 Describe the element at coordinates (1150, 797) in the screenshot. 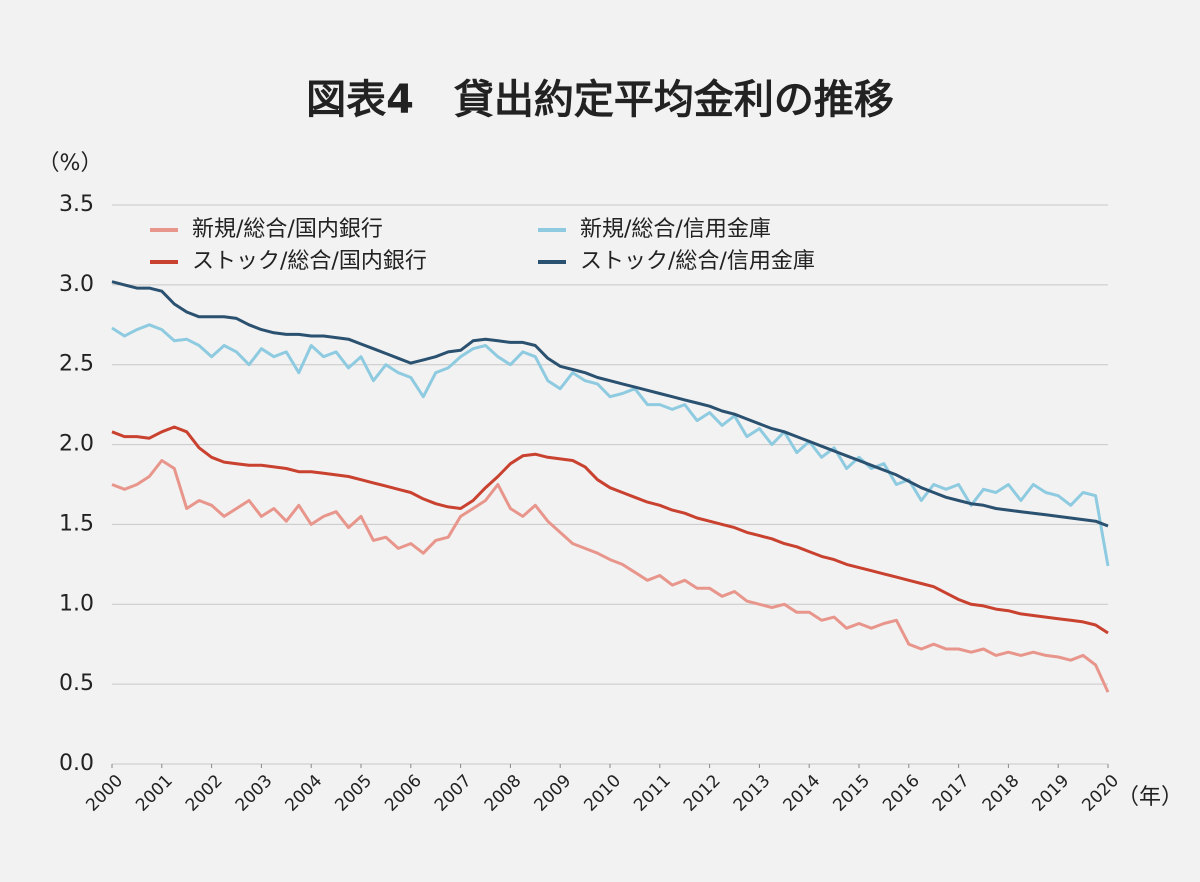

I see `x-axis-label: （年）` at that location.